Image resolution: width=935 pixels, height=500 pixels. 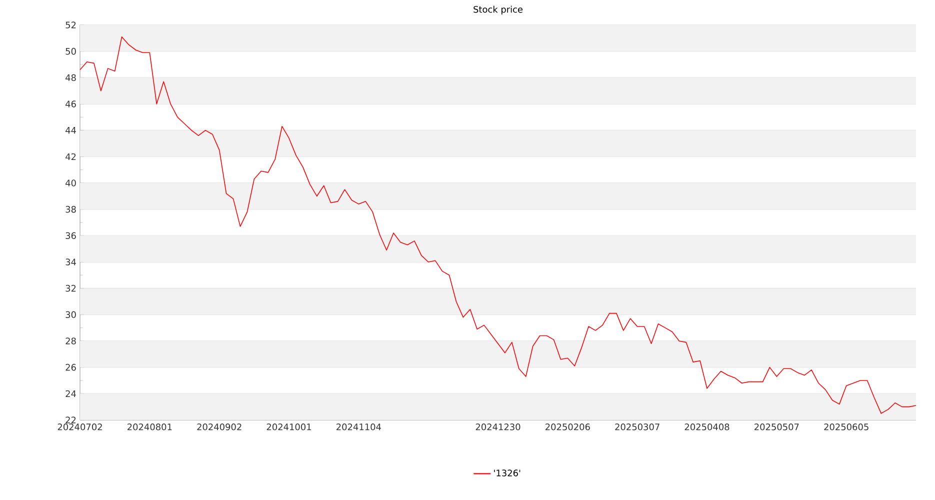 What do you see at coordinates (71, 341) in the screenshot?
I see `y-tick-label: 28` at bounding box center [71, 341].